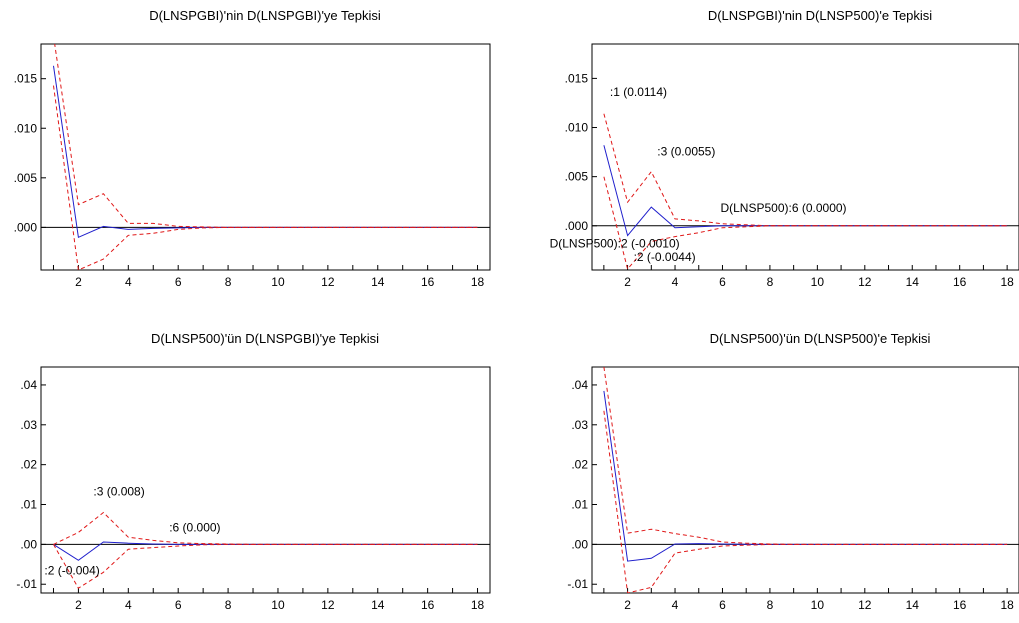 This screenshot has width=1019, height=623. I want to click on data-annotation: :2 (-0.0044), so click(665, 257).